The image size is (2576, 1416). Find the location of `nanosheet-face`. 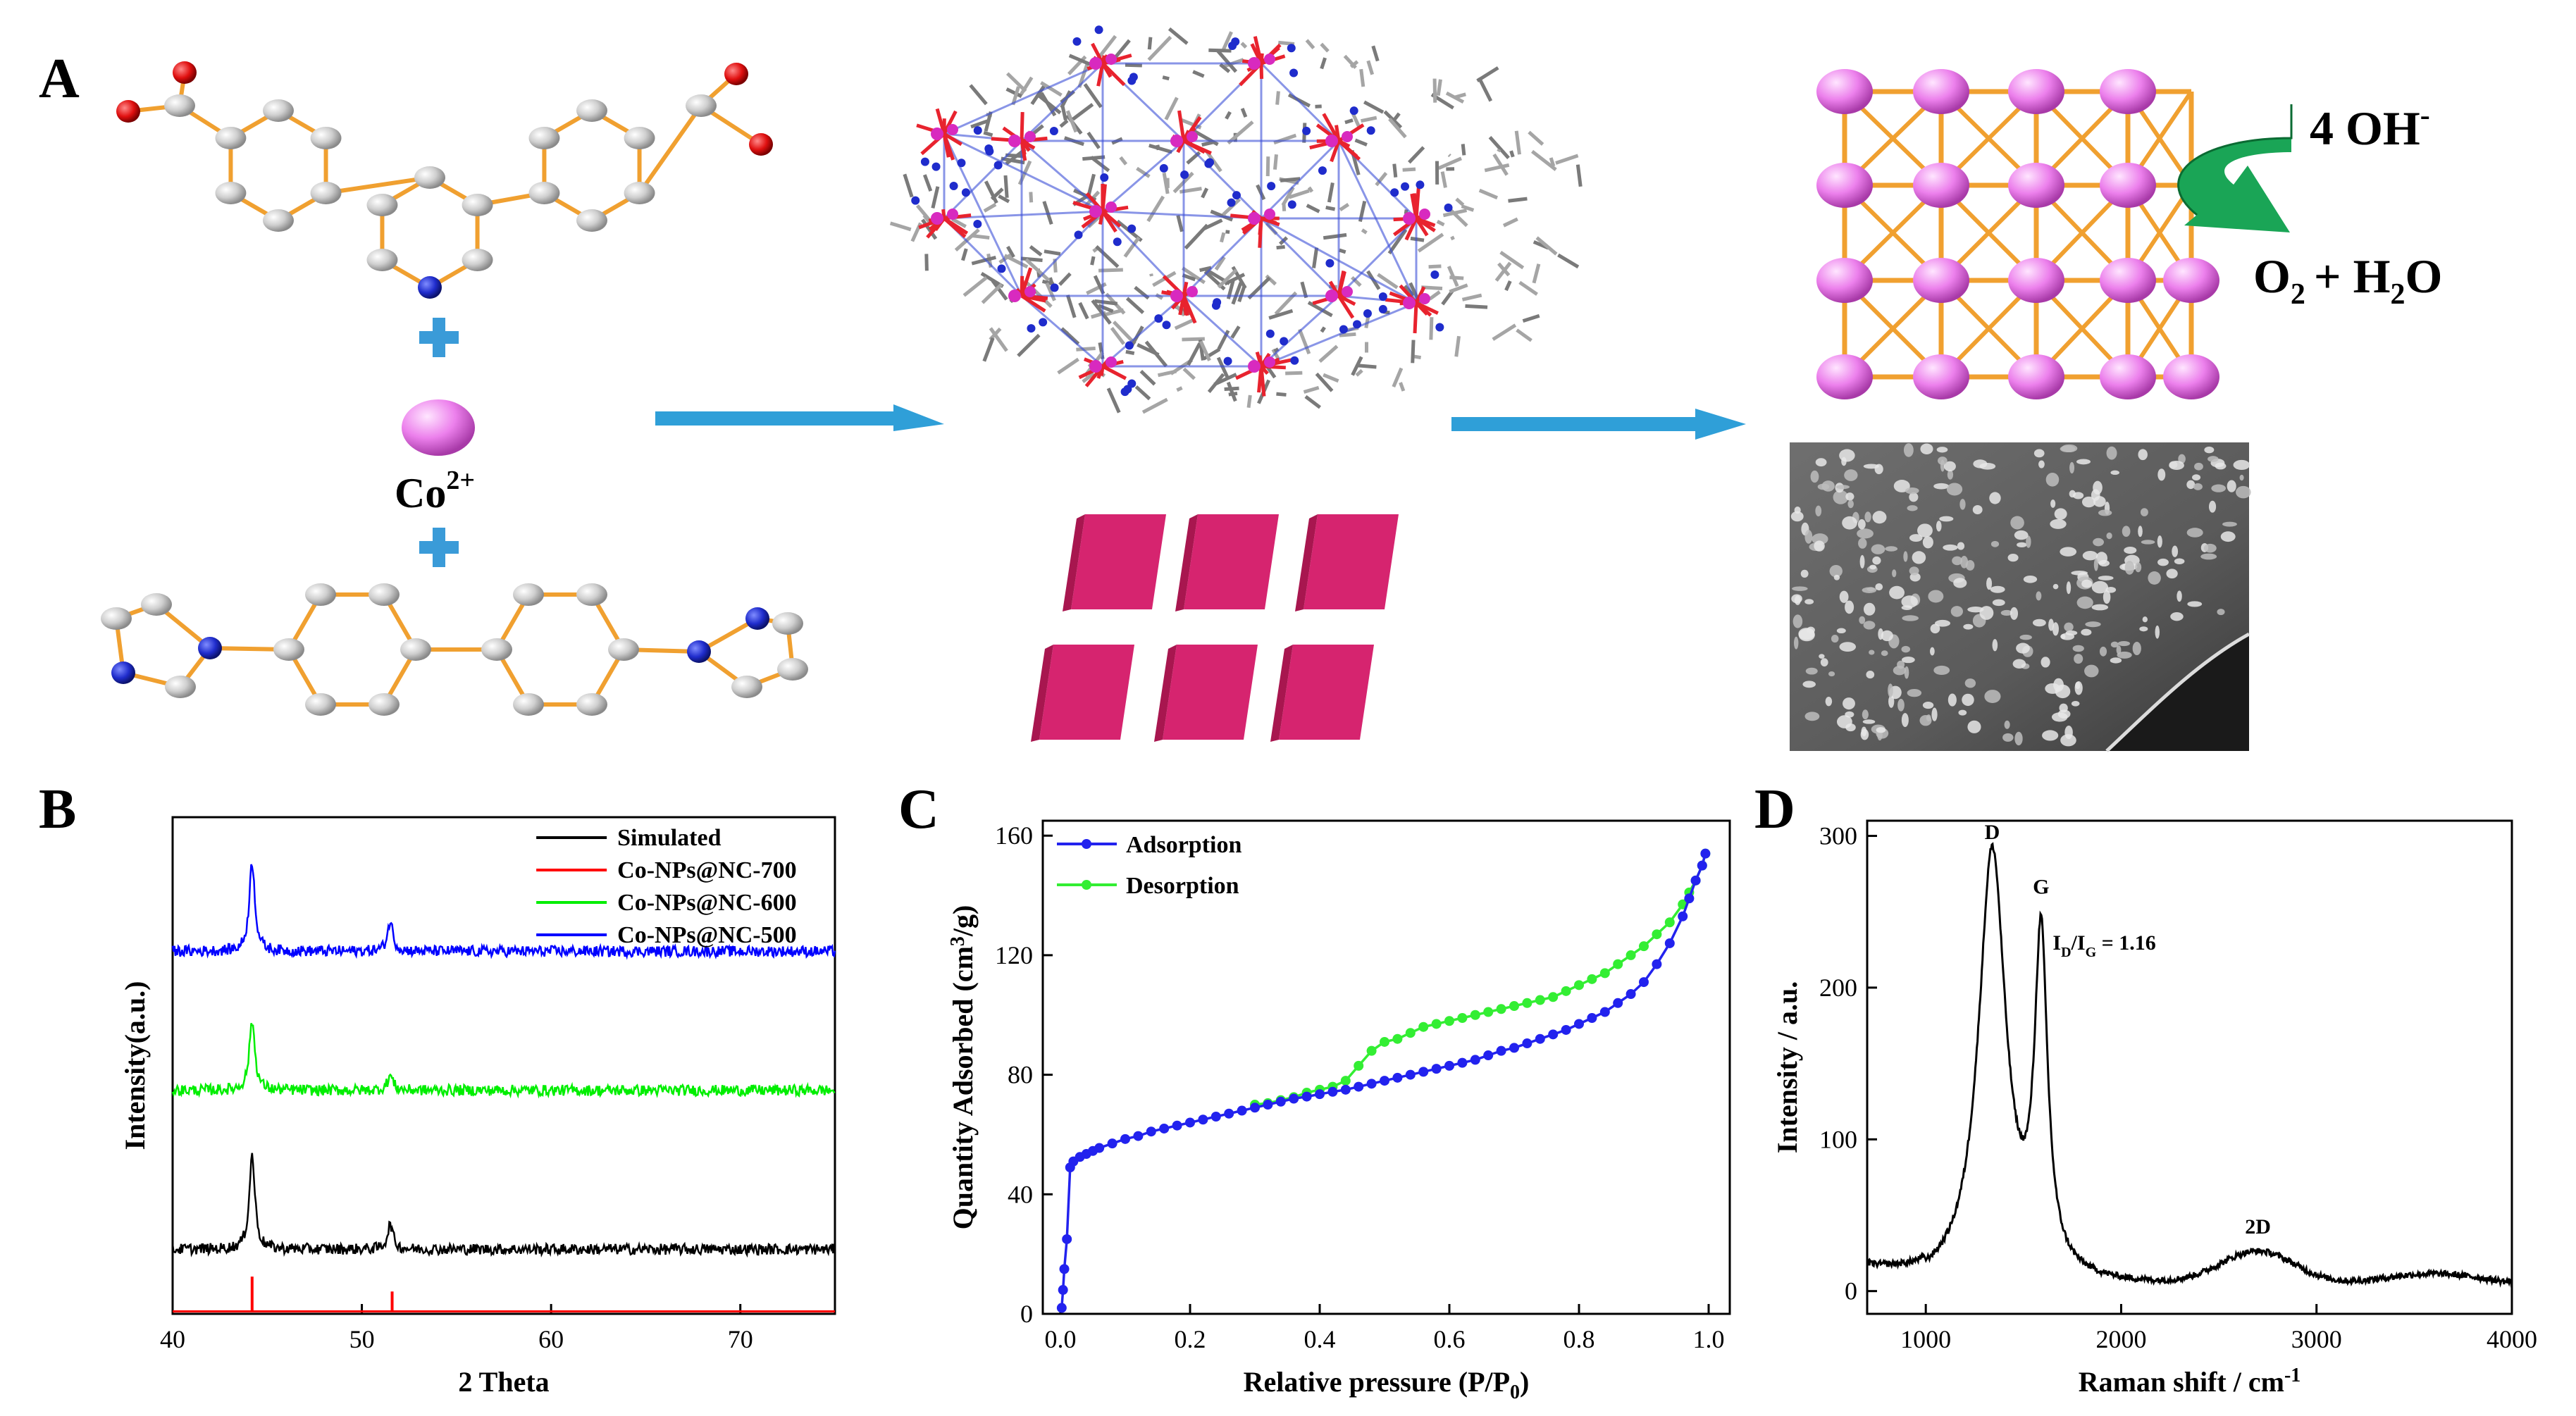

nanosheet-face is located at coordinates (1231, 561).